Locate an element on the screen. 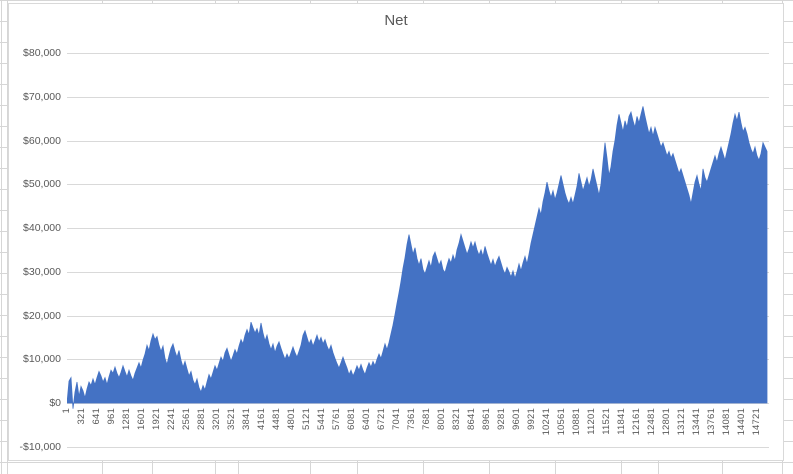 This screenshot has height=474, width=793. y-axis-label: $50,000 is located at coordinates (42, 184).